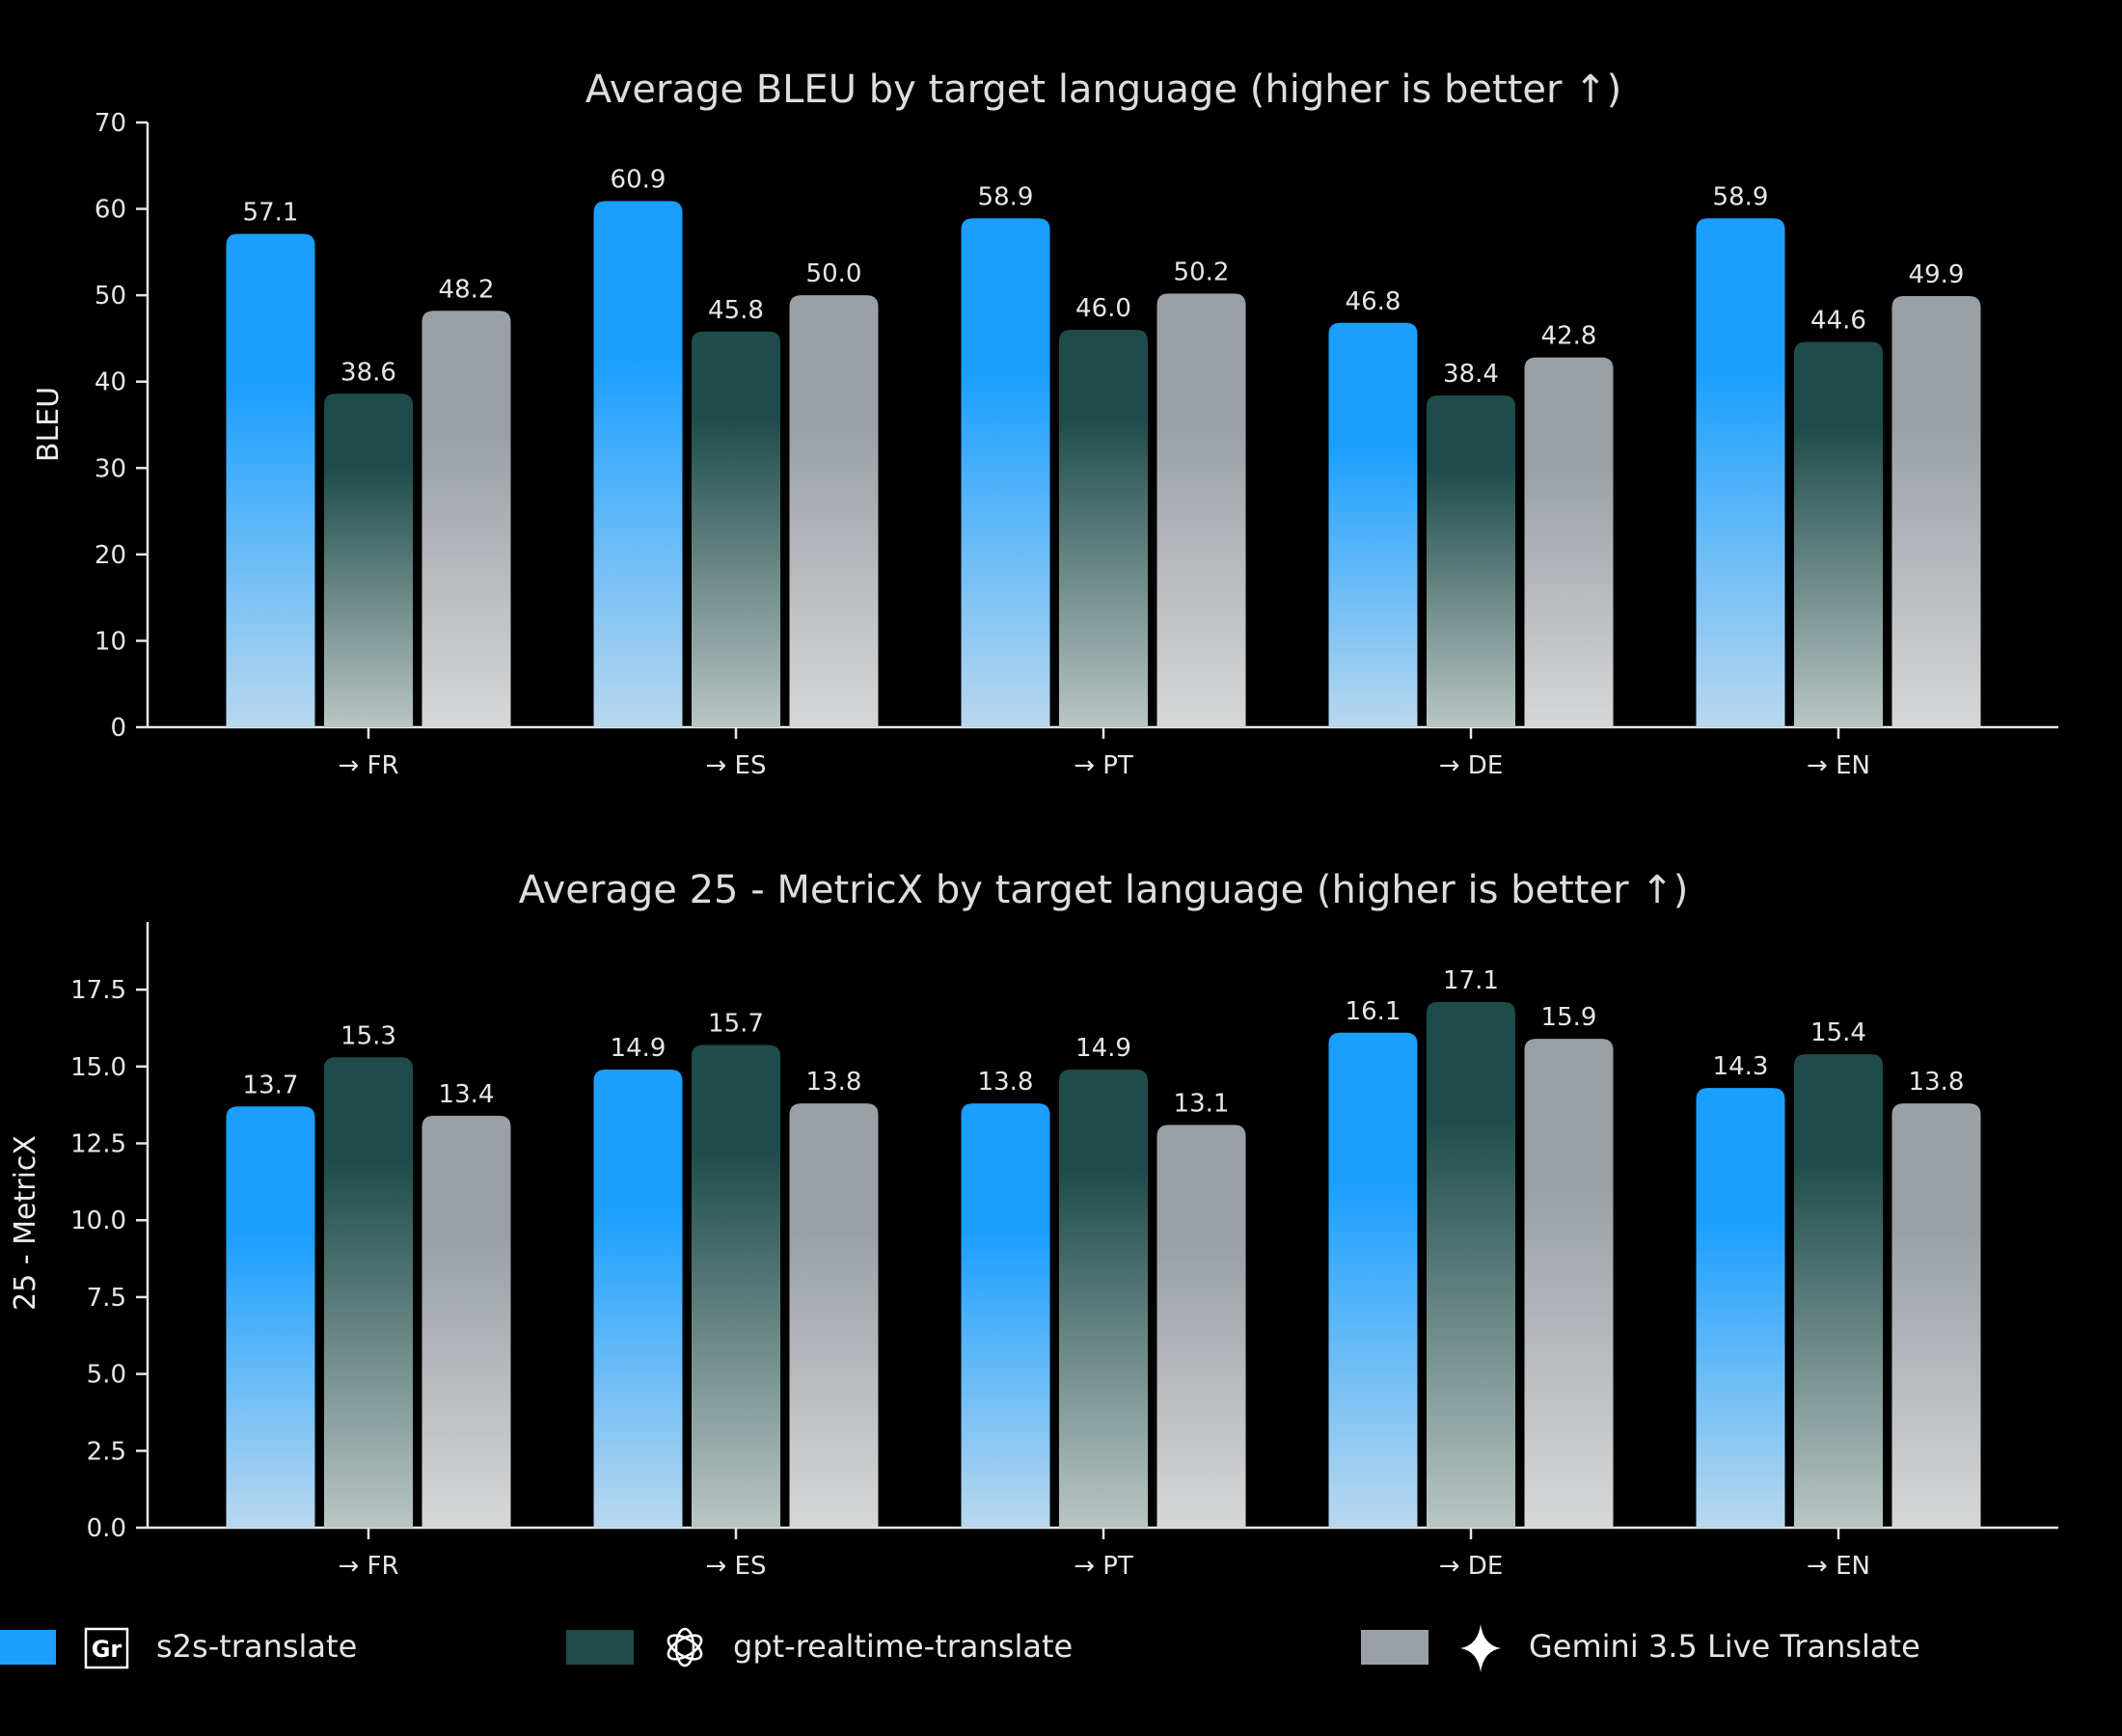  What do you see at coordinates (467, 290) in the screenshot?
I see `data-label: 48.2` at bounding box center [467, 290].